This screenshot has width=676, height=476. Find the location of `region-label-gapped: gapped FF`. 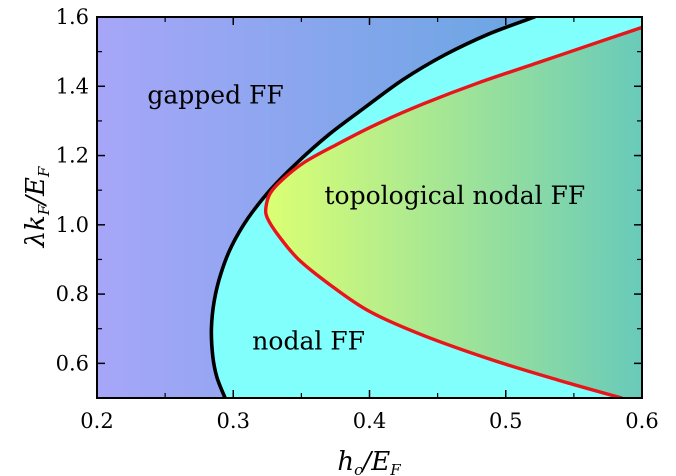

region-label-gapped: gapped FF is located at coordinates (215, 95).